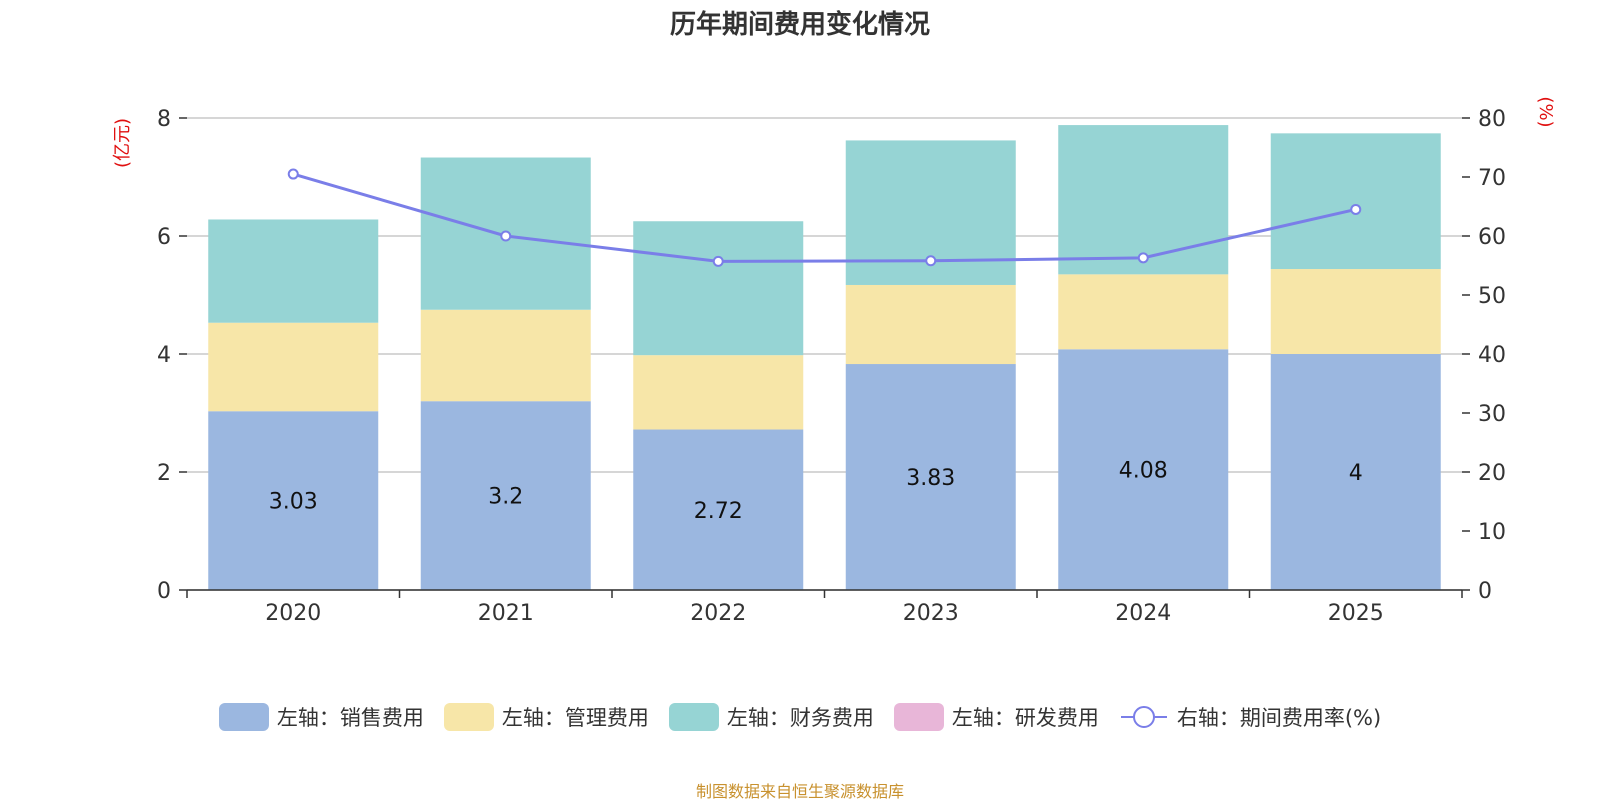 The height and width of the screenshot is (802, 1600). Describe the element at coordinates (350, 718) in the screenshot. I see `legend-label: 左轴：销售费用` at that location.